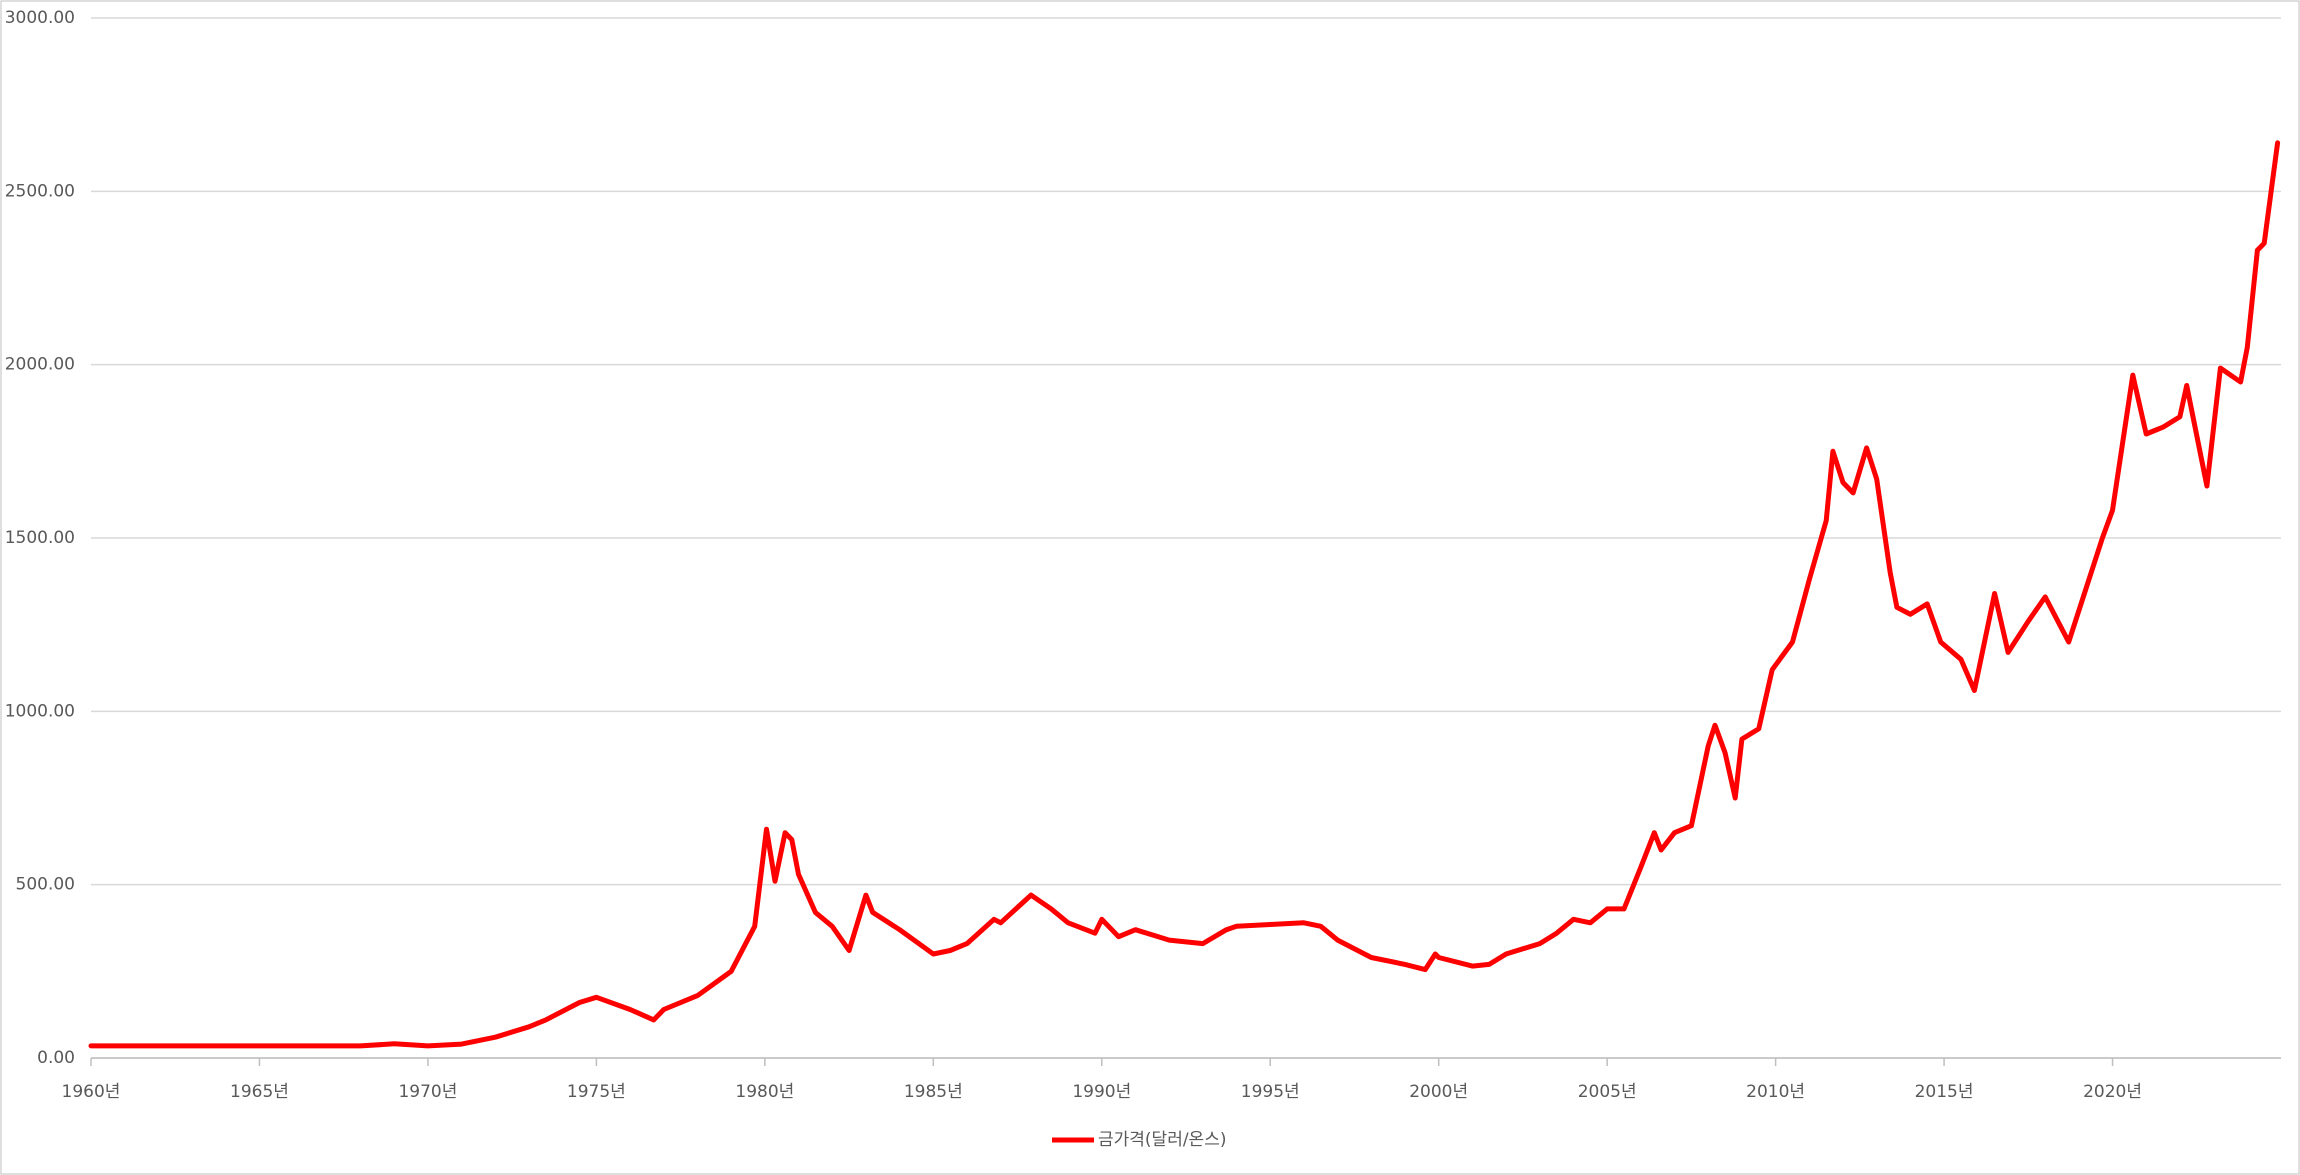  Describe the element at coordinates (2112, 1092) in the screenshot. I see `x-tick-label: 2020년` at that location.